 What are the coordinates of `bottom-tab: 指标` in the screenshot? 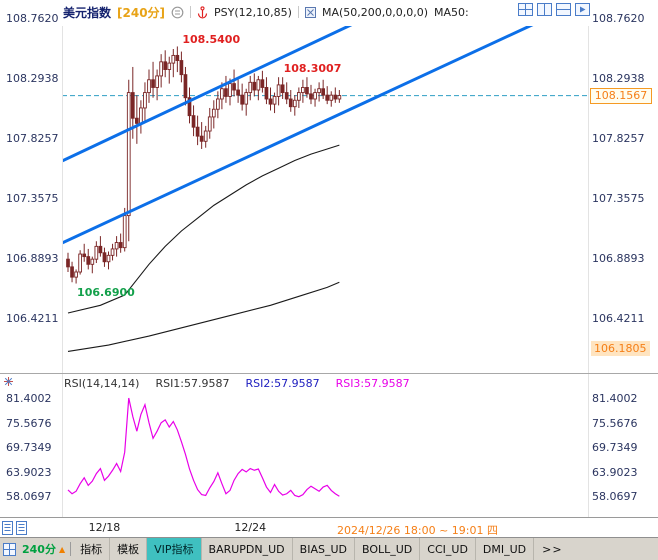 It's located at (92, 549).